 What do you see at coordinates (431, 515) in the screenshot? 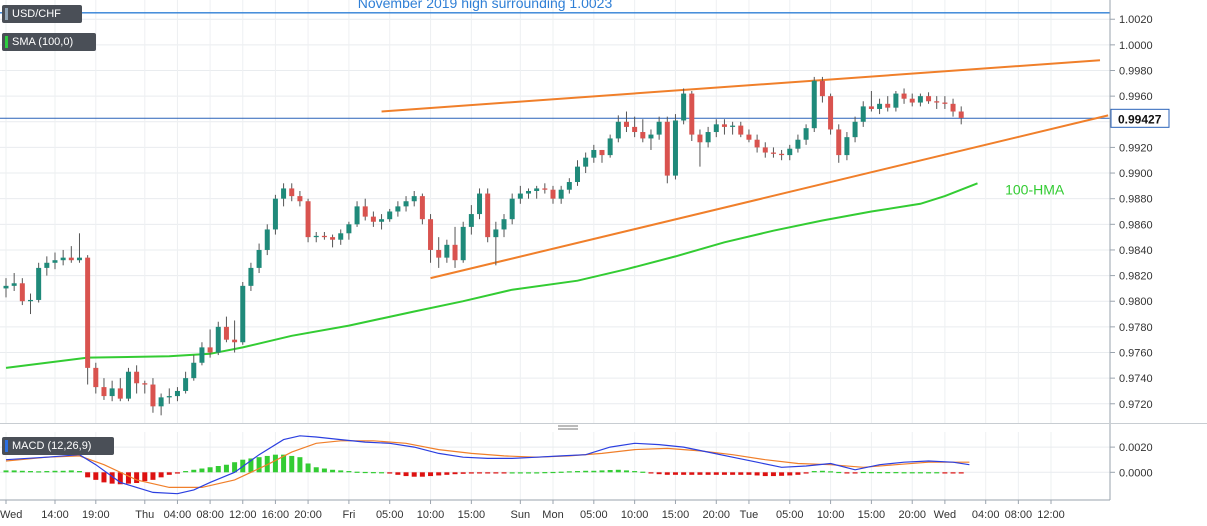
I see `x-tick-label: 10:00` at bounding box center [431, 515].